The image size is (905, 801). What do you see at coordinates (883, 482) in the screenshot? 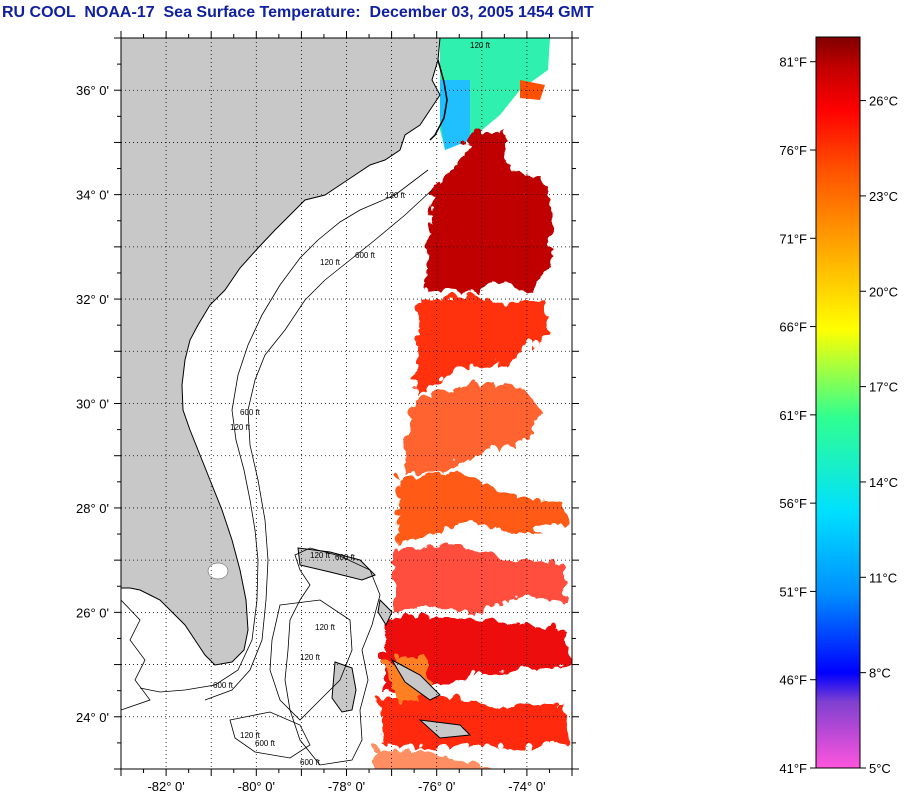
I see `colorbar-label-c: 14°C` at bounding box center [883, 482].